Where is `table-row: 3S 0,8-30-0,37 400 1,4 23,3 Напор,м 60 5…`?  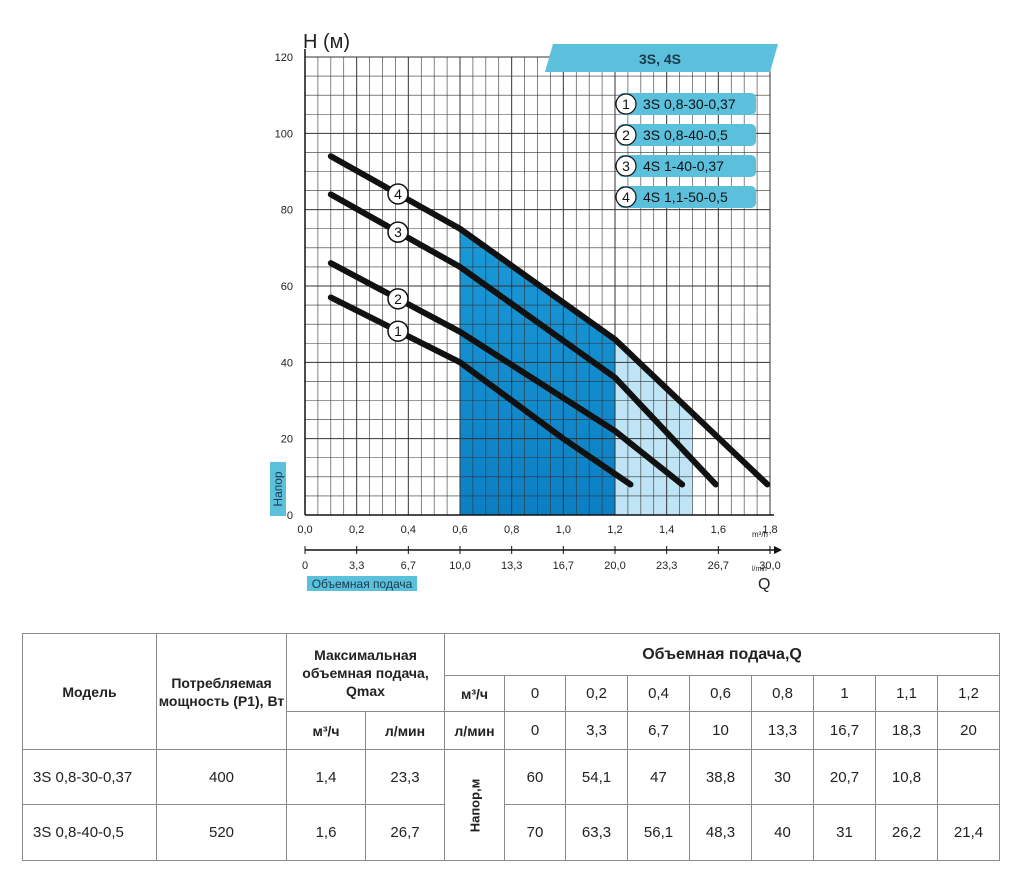
table-row: 3S 0,8-30-0,37 400 1,4 23,3 Напор,м 60 5… is located at coordinates (511, 805).